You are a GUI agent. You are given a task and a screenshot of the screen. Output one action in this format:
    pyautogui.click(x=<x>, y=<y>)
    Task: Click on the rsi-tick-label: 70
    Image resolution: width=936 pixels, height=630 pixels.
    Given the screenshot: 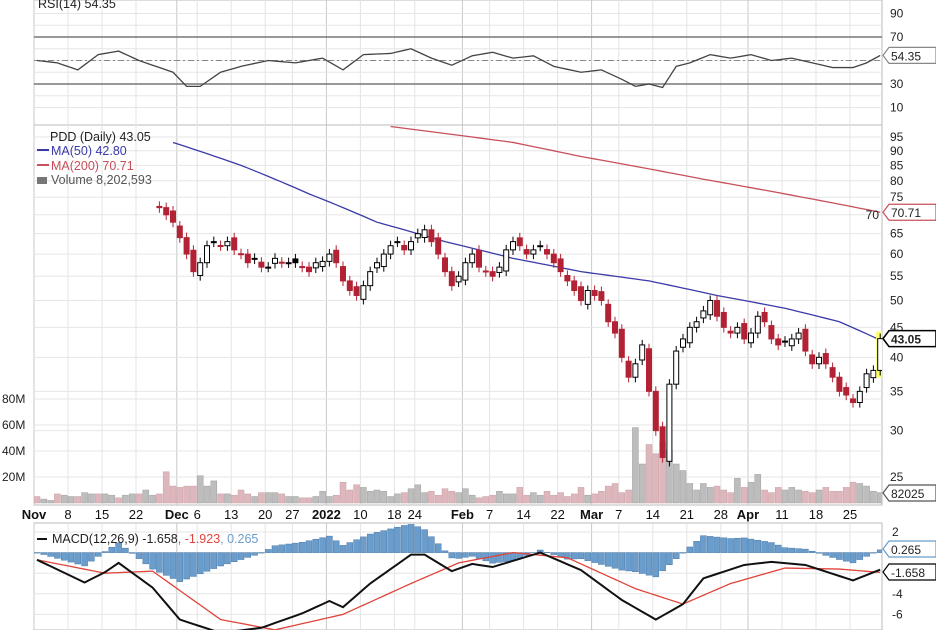 What is the action you would take?
    pyautogui.click(x=897, y=37)
    